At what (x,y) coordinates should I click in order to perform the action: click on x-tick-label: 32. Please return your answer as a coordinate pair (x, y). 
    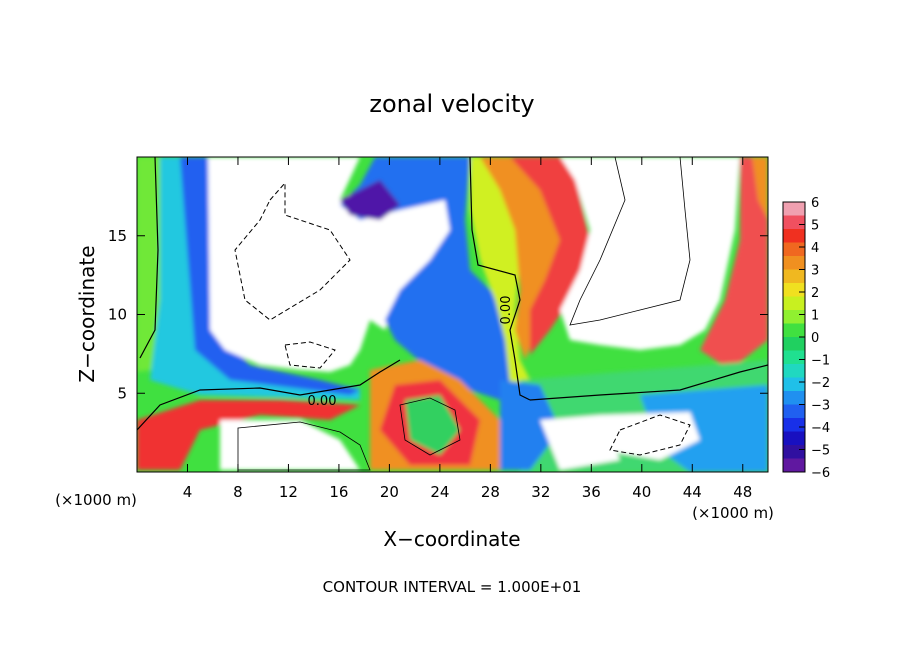
    Looking at the image, I should click on (540, 492).